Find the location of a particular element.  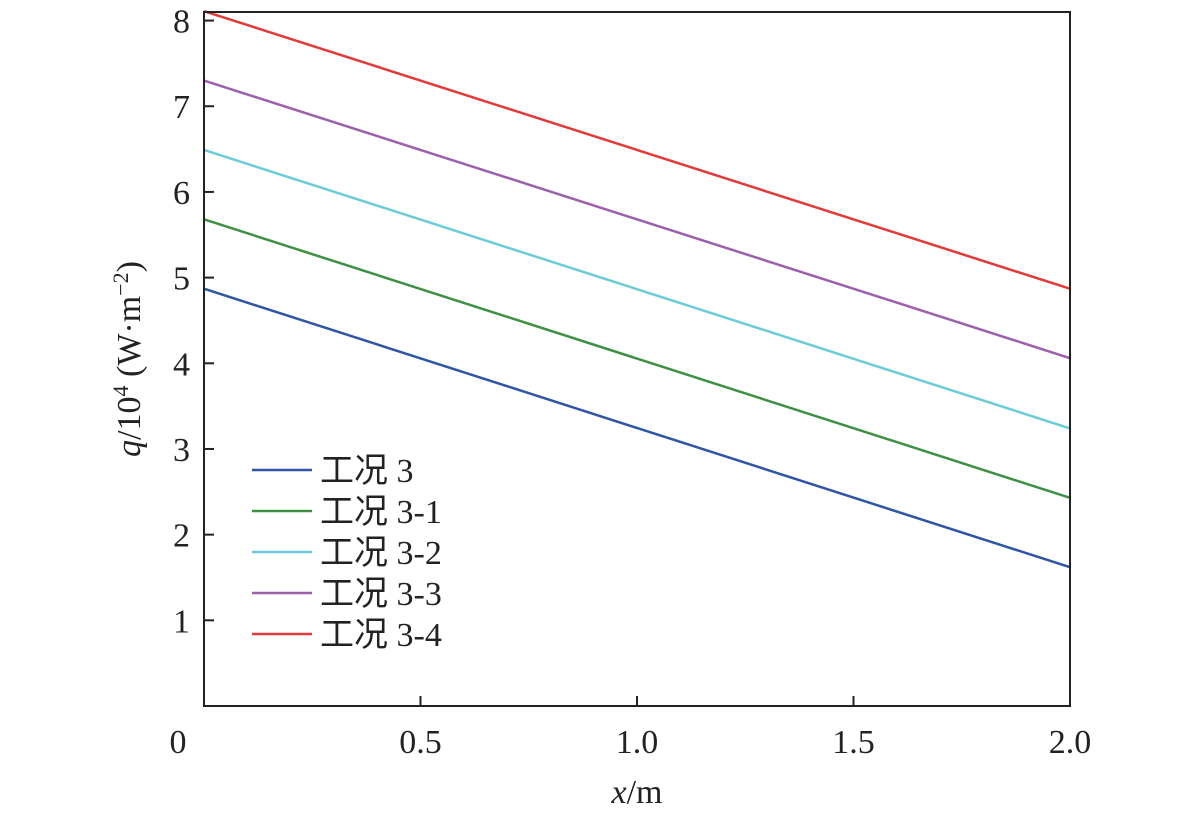

y-tick-label: 3 is located at coordinates (181, 450).